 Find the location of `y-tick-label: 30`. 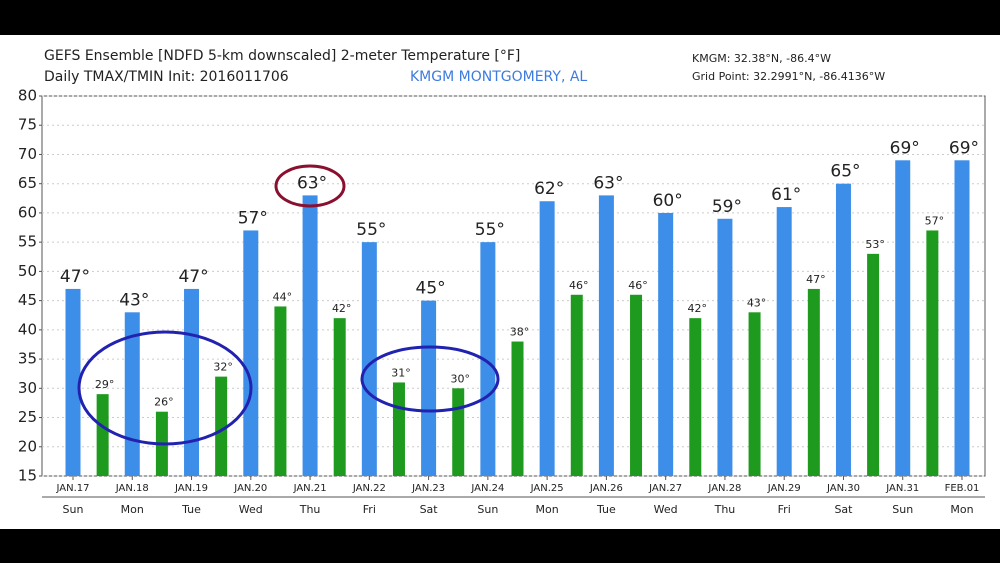

y-tick-label: 30 is located at coordinates (27, 388).